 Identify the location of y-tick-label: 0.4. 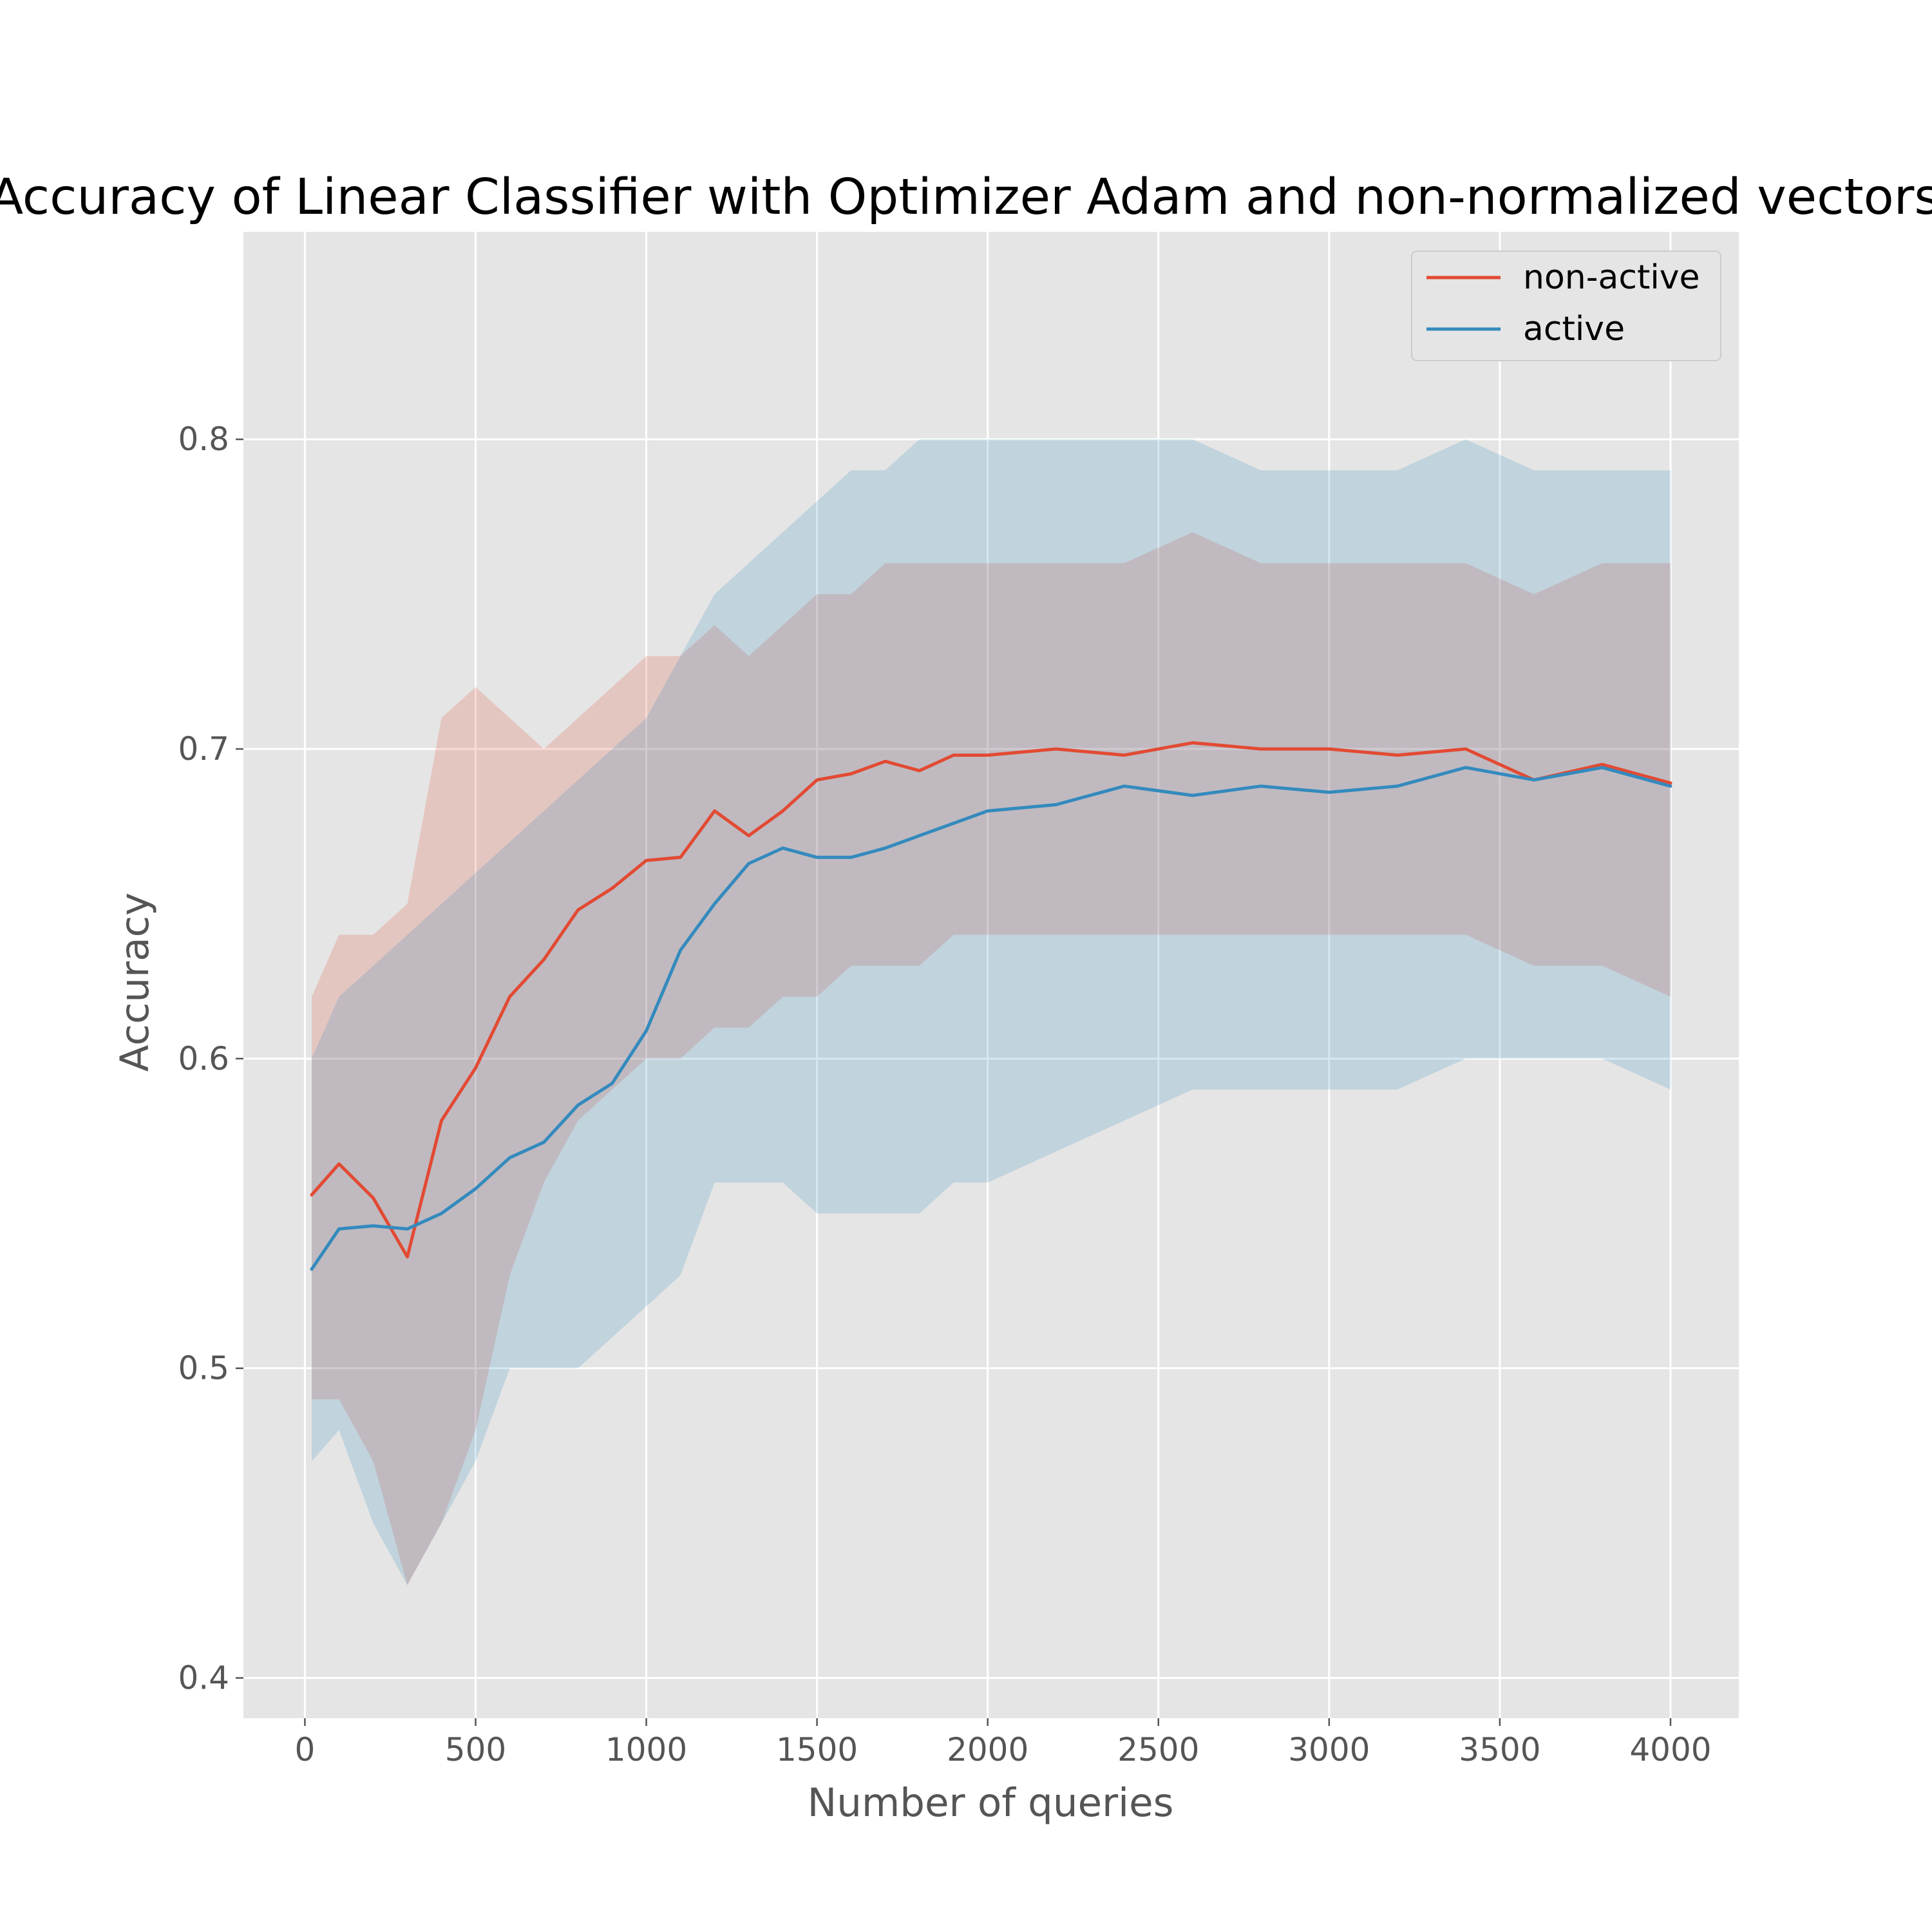
(203, 1677).